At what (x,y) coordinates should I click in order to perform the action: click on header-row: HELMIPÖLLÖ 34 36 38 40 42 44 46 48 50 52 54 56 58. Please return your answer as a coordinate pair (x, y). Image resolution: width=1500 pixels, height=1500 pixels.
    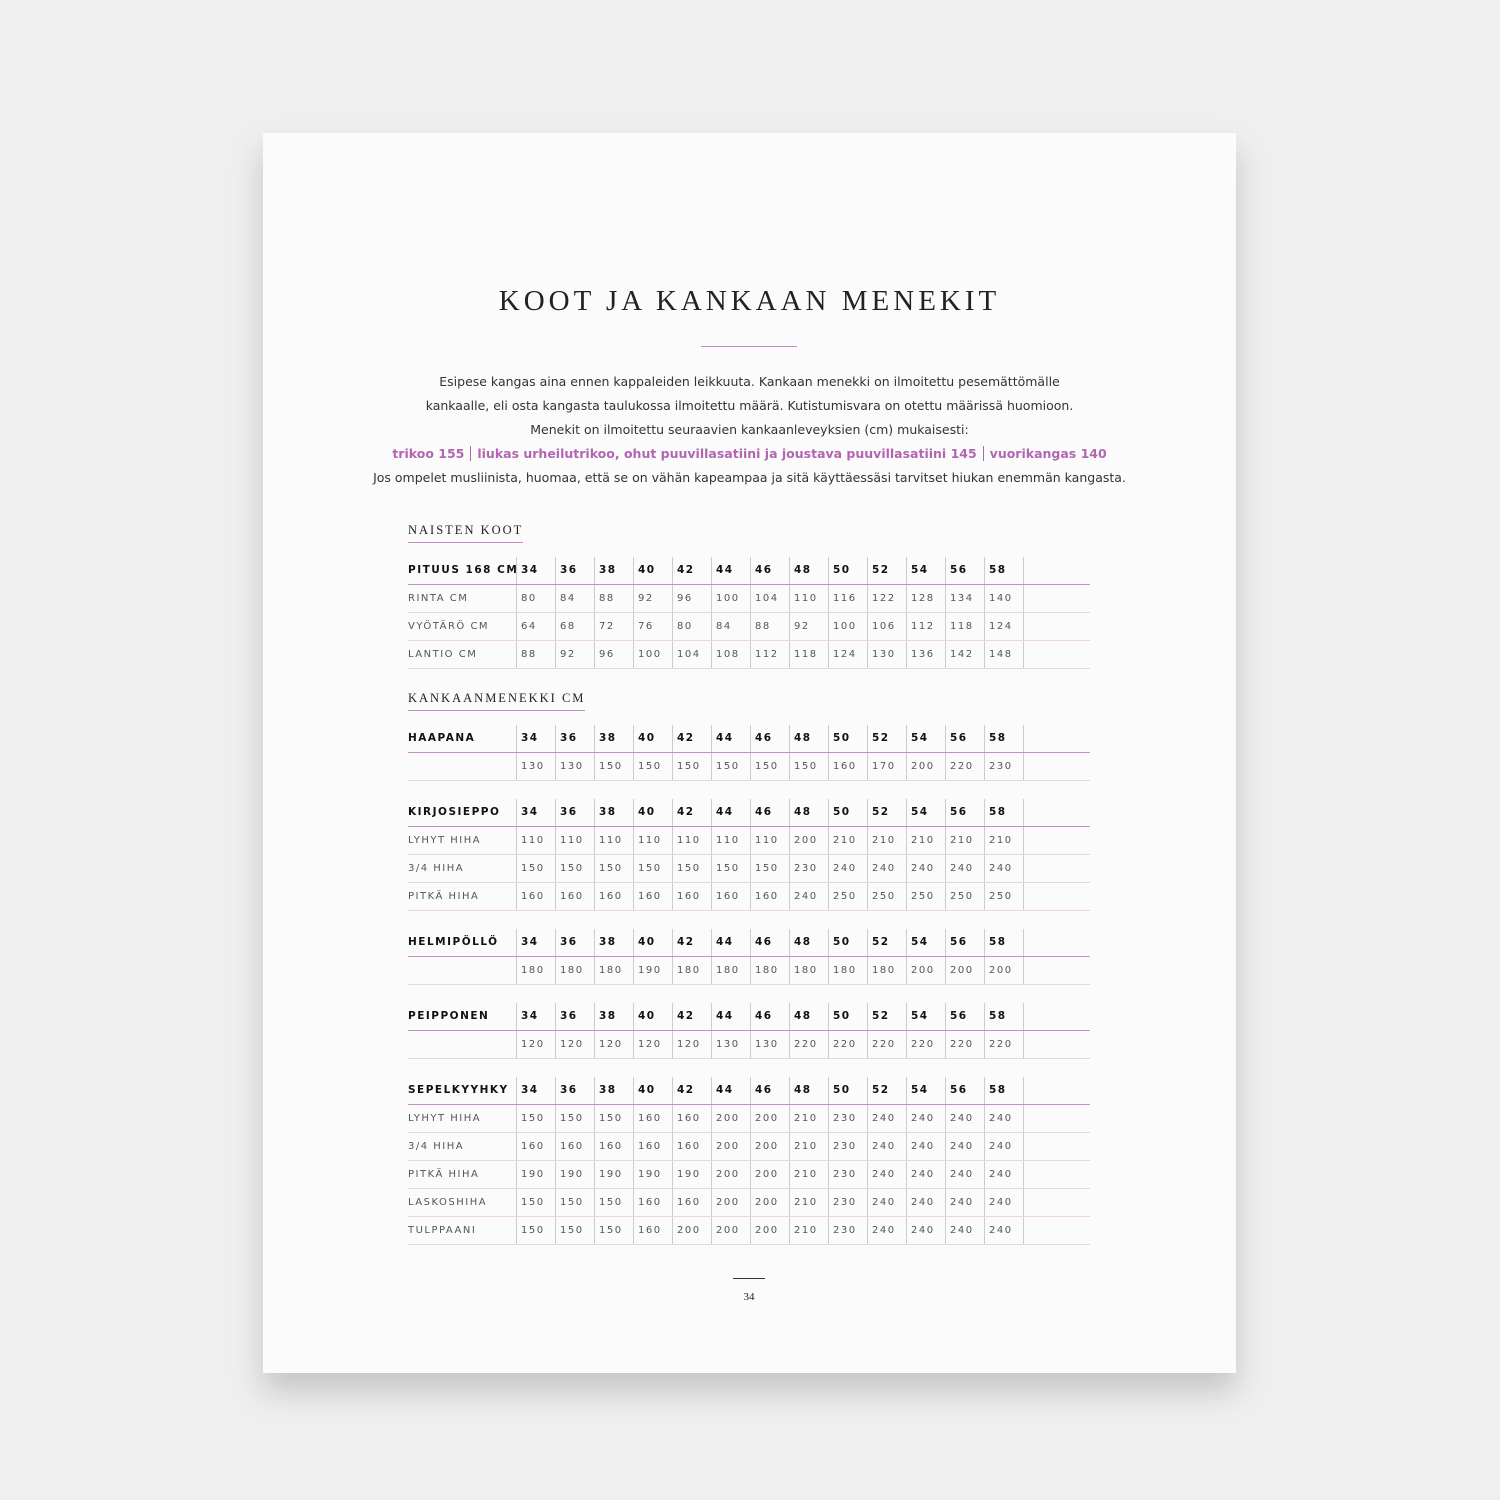
    Looking at the image, I should click on (749, 943).